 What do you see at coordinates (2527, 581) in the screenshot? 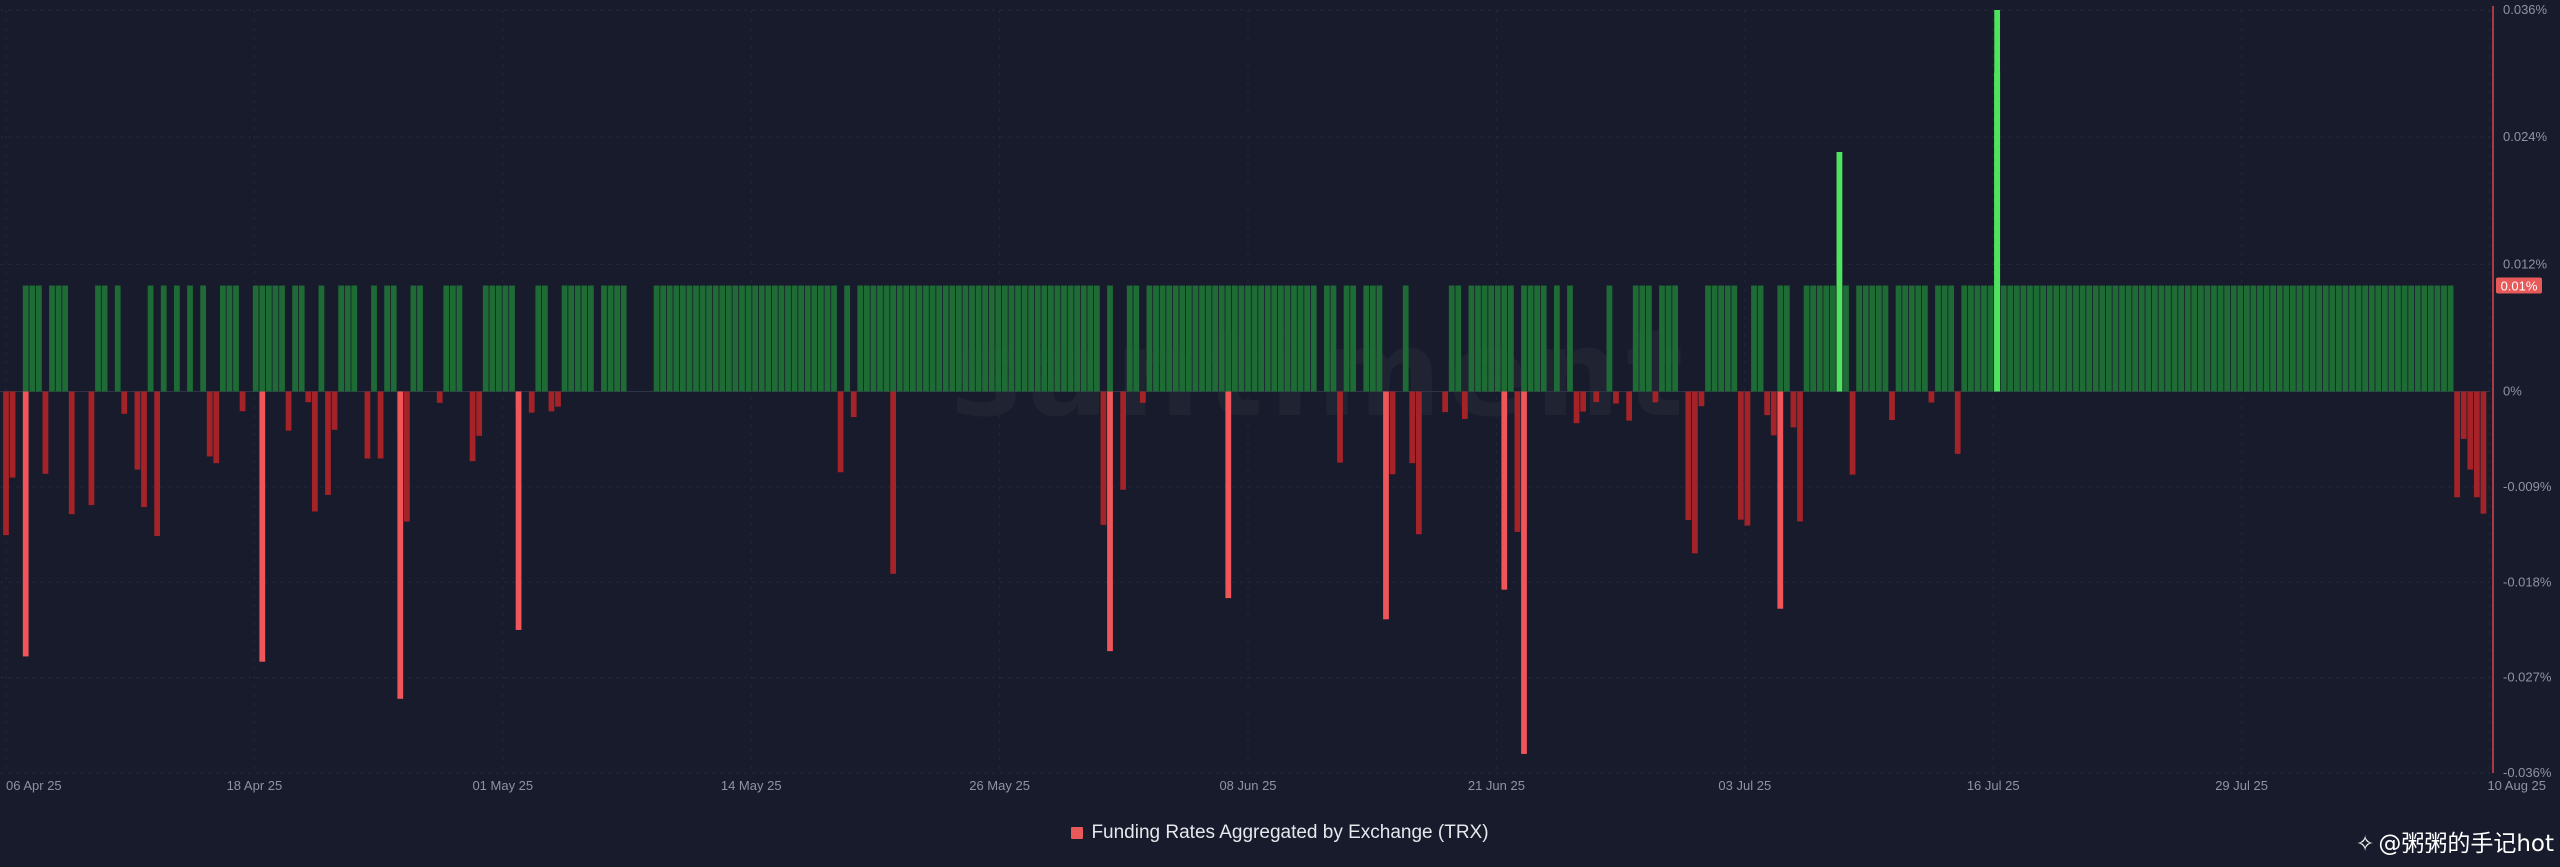
I see `y-tick-label: -0.018%` at bounding box center [2527, 581].